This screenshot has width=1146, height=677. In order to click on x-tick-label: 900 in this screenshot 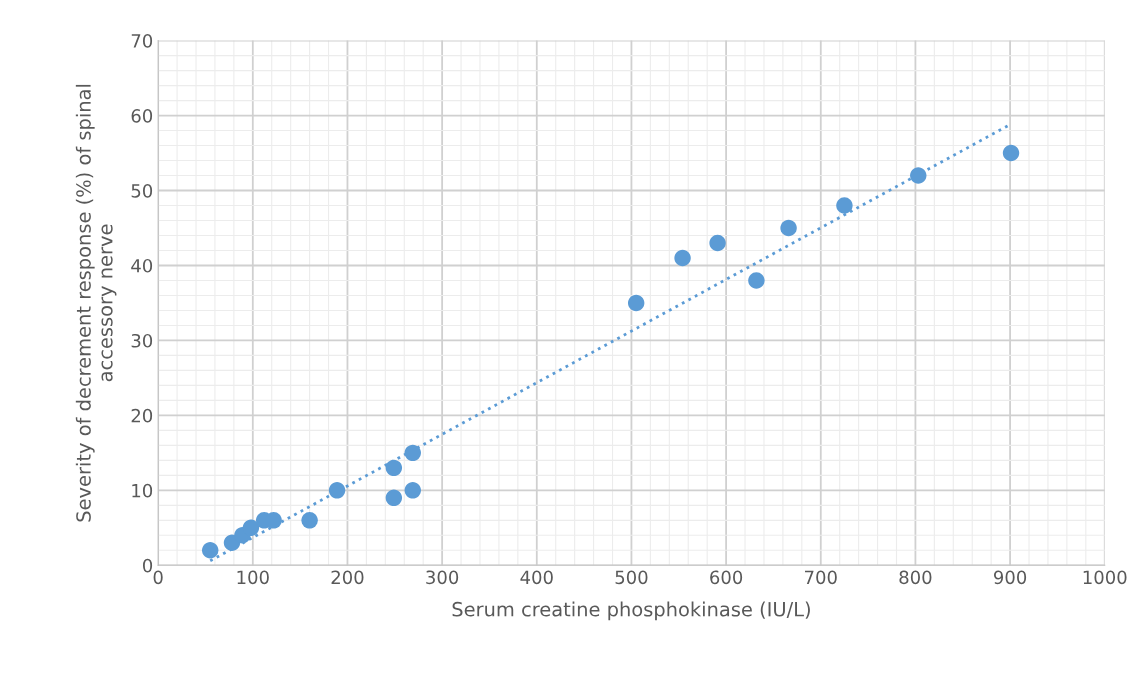, I will do `click(1010, 577)`.